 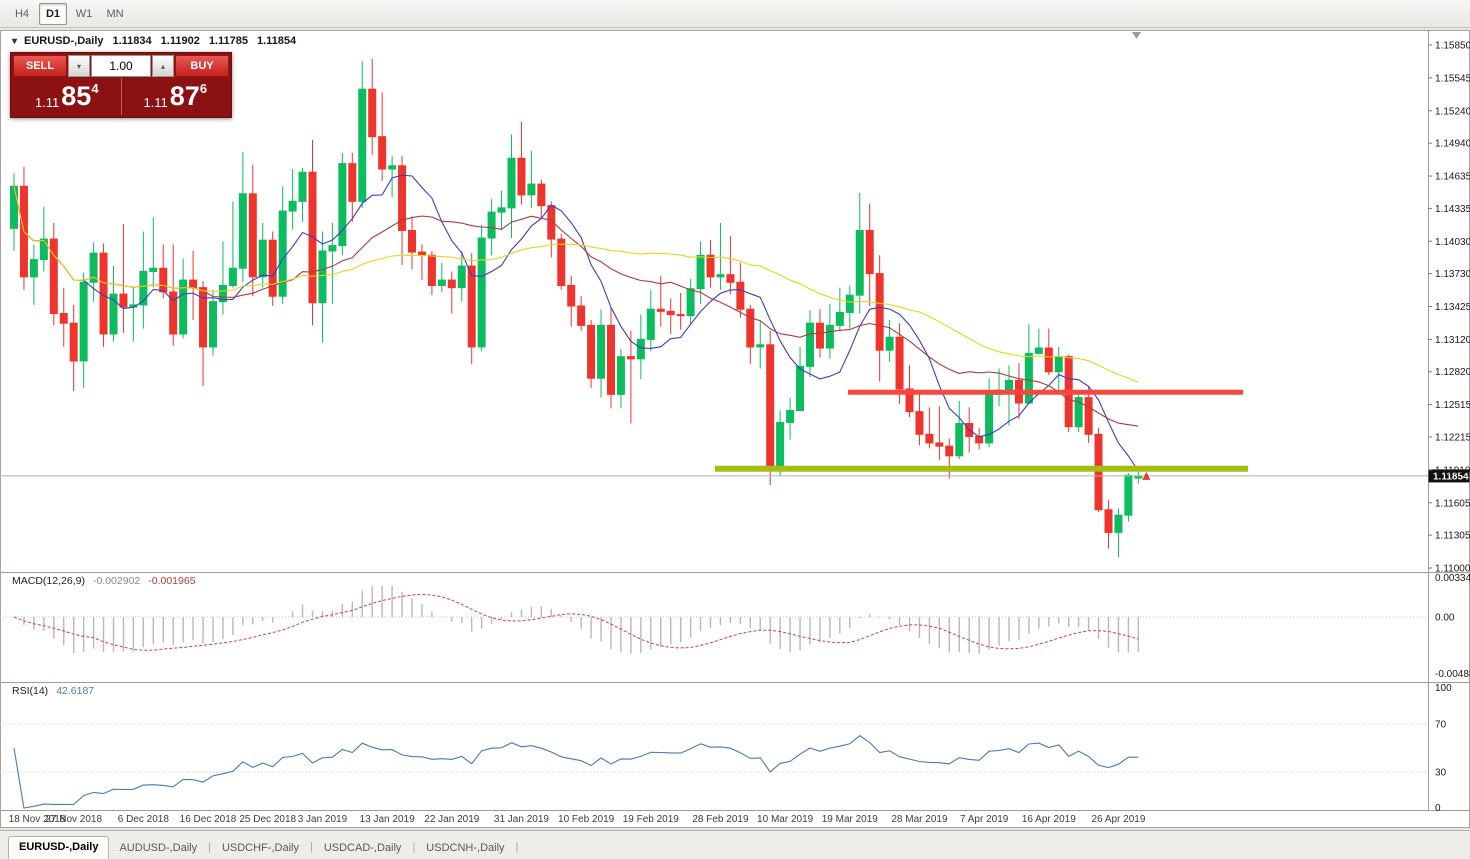 I want to click on price-axis-label: 1.13730, so click(x=1452, y=274).